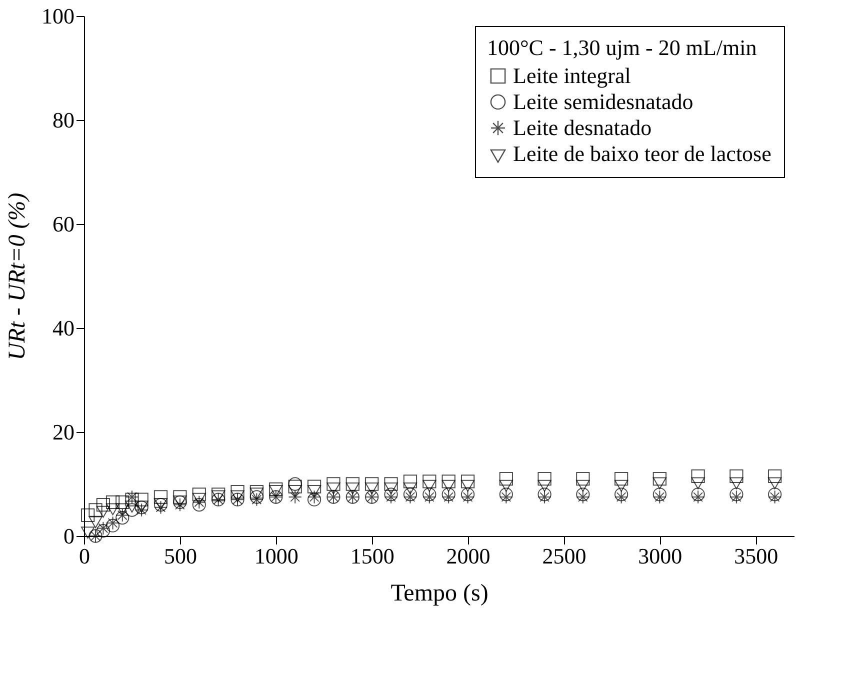 The width and height of the screenshot is (846, 675). What do you see at coordinates (572, 75) in the screenshot?
I see `legend-label: Leite integral` at bounding box center [572, 75].